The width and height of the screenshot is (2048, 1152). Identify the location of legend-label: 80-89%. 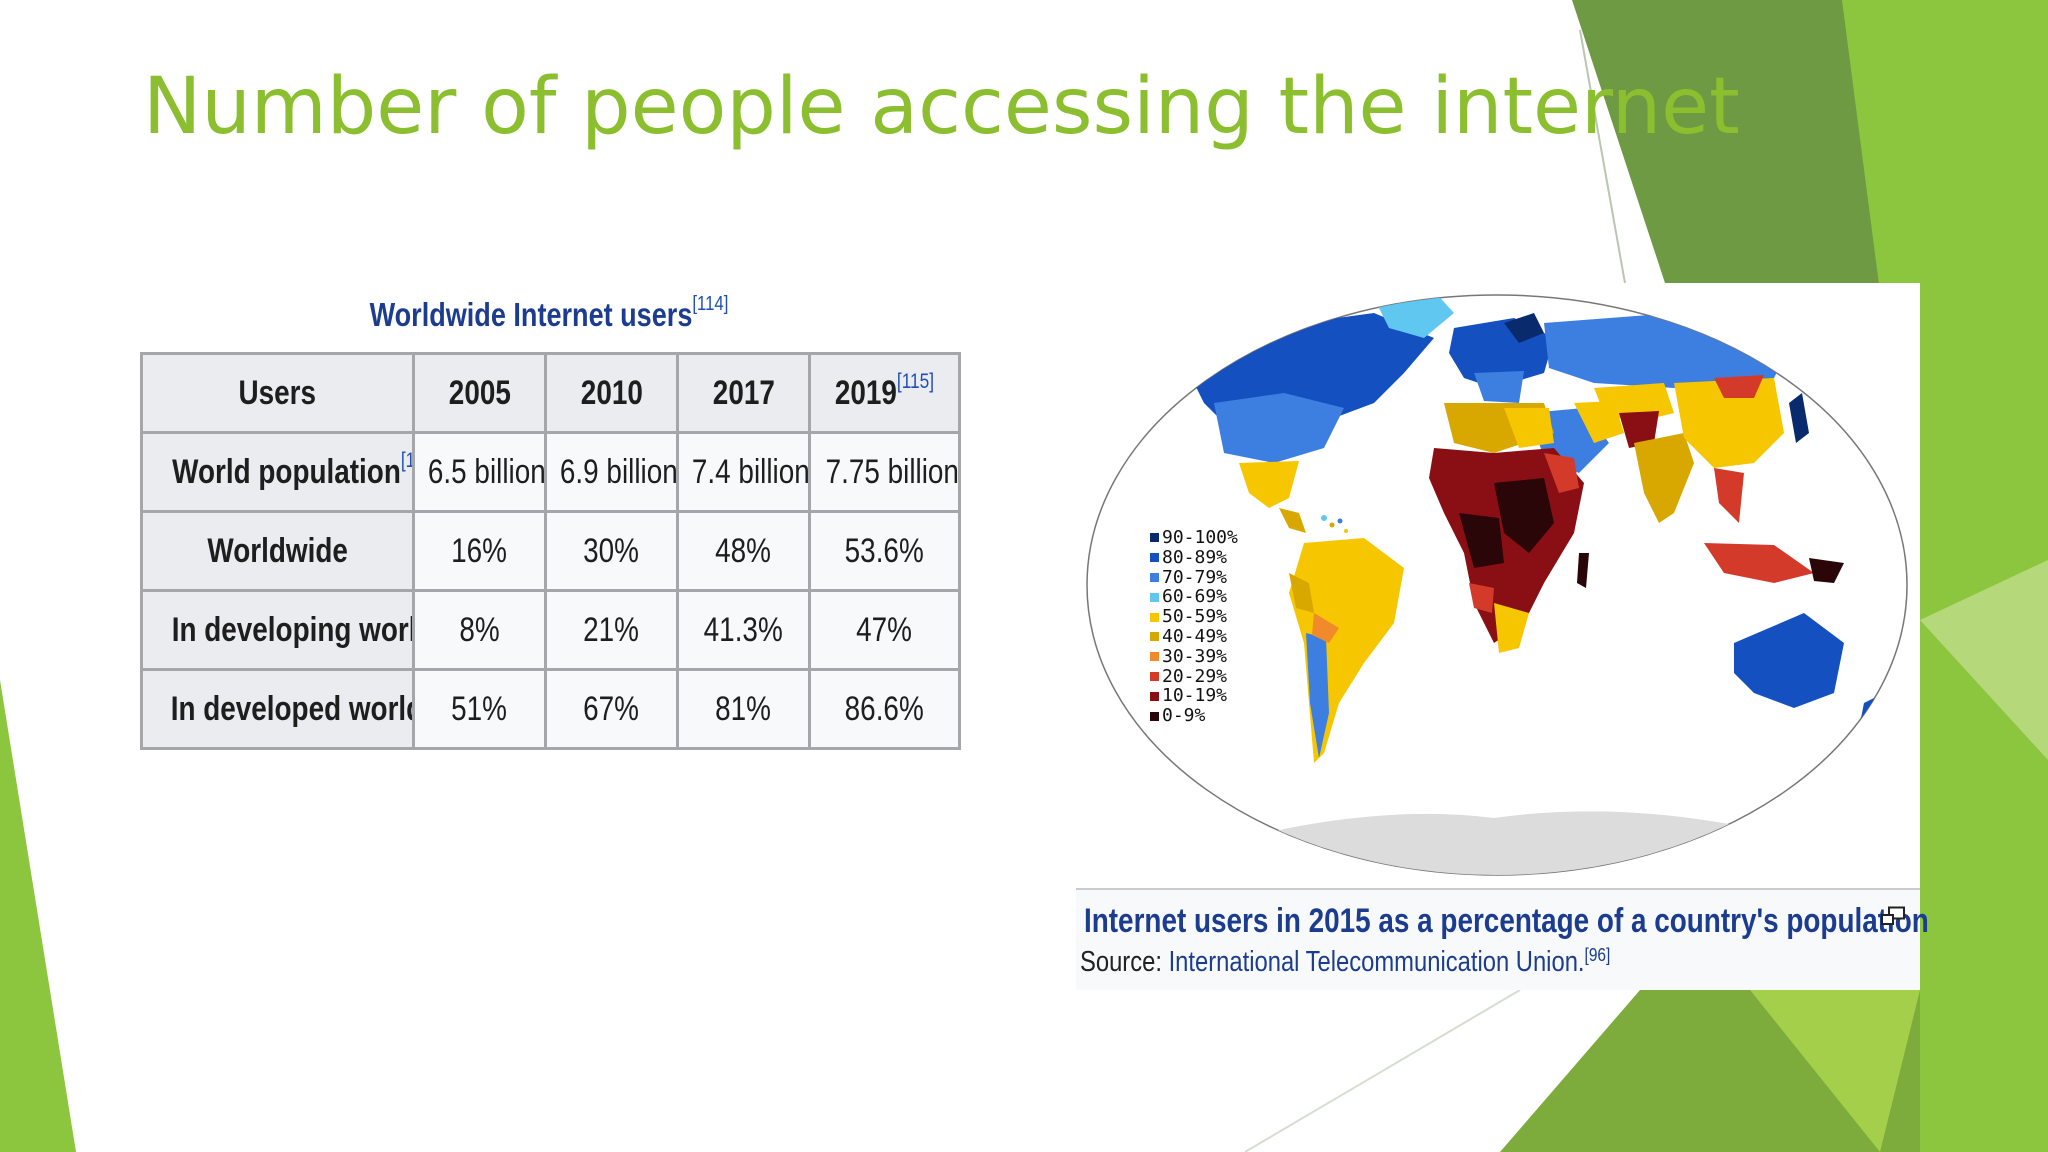
(1195, 557).